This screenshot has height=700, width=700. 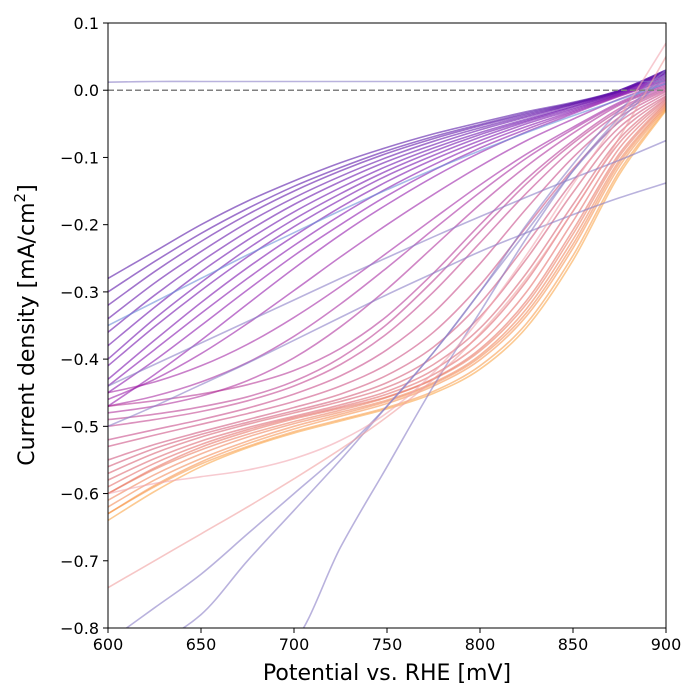 I want to click on y-tick-label: −0.4, so click(x=79, y=359).